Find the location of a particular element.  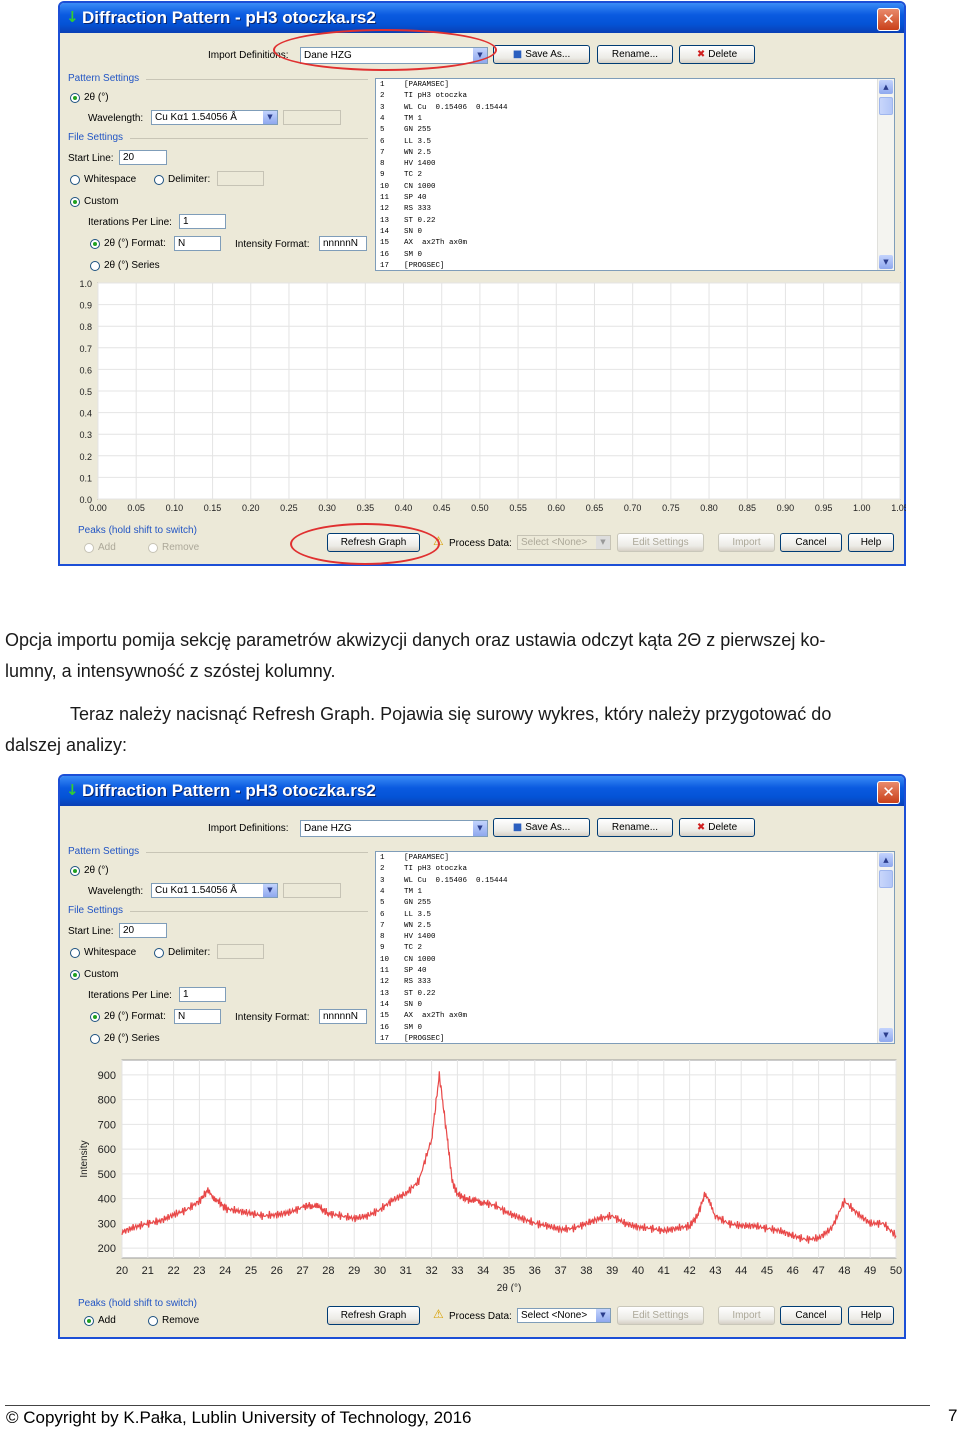

y-tick-label: 500 is located at coordinates (107, 1175).